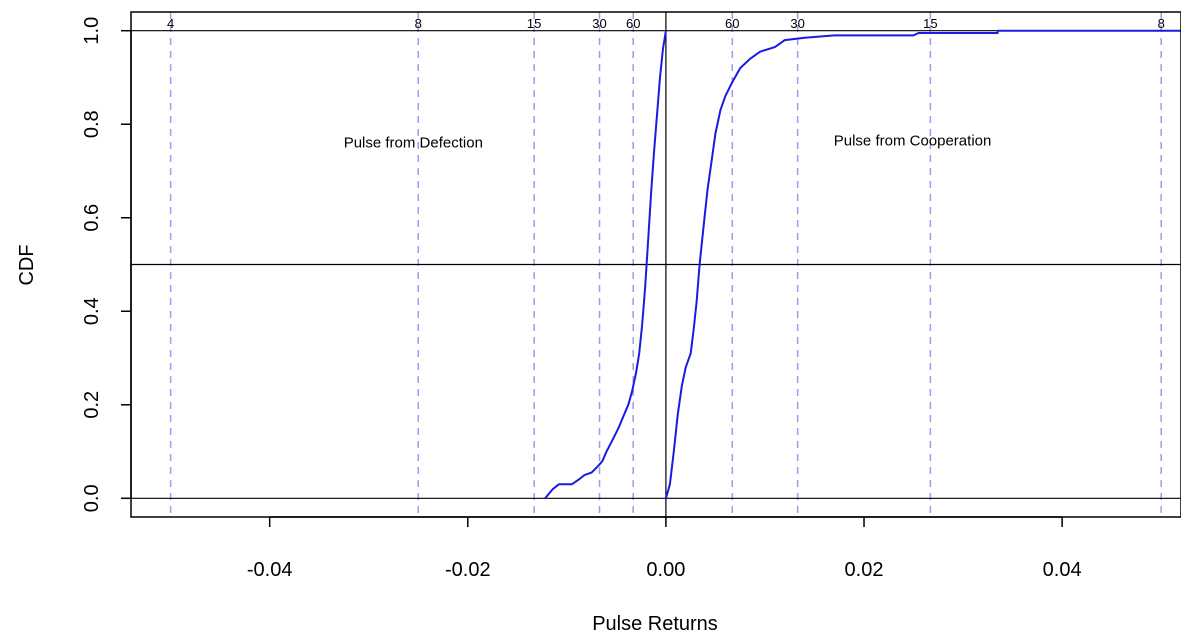 Image resolution: width=1181 pixels, height=637 pixels. I want to click on y-axis: 0.0 0.2 0.4 0.6 0.8 1.0, so click(106, 264).